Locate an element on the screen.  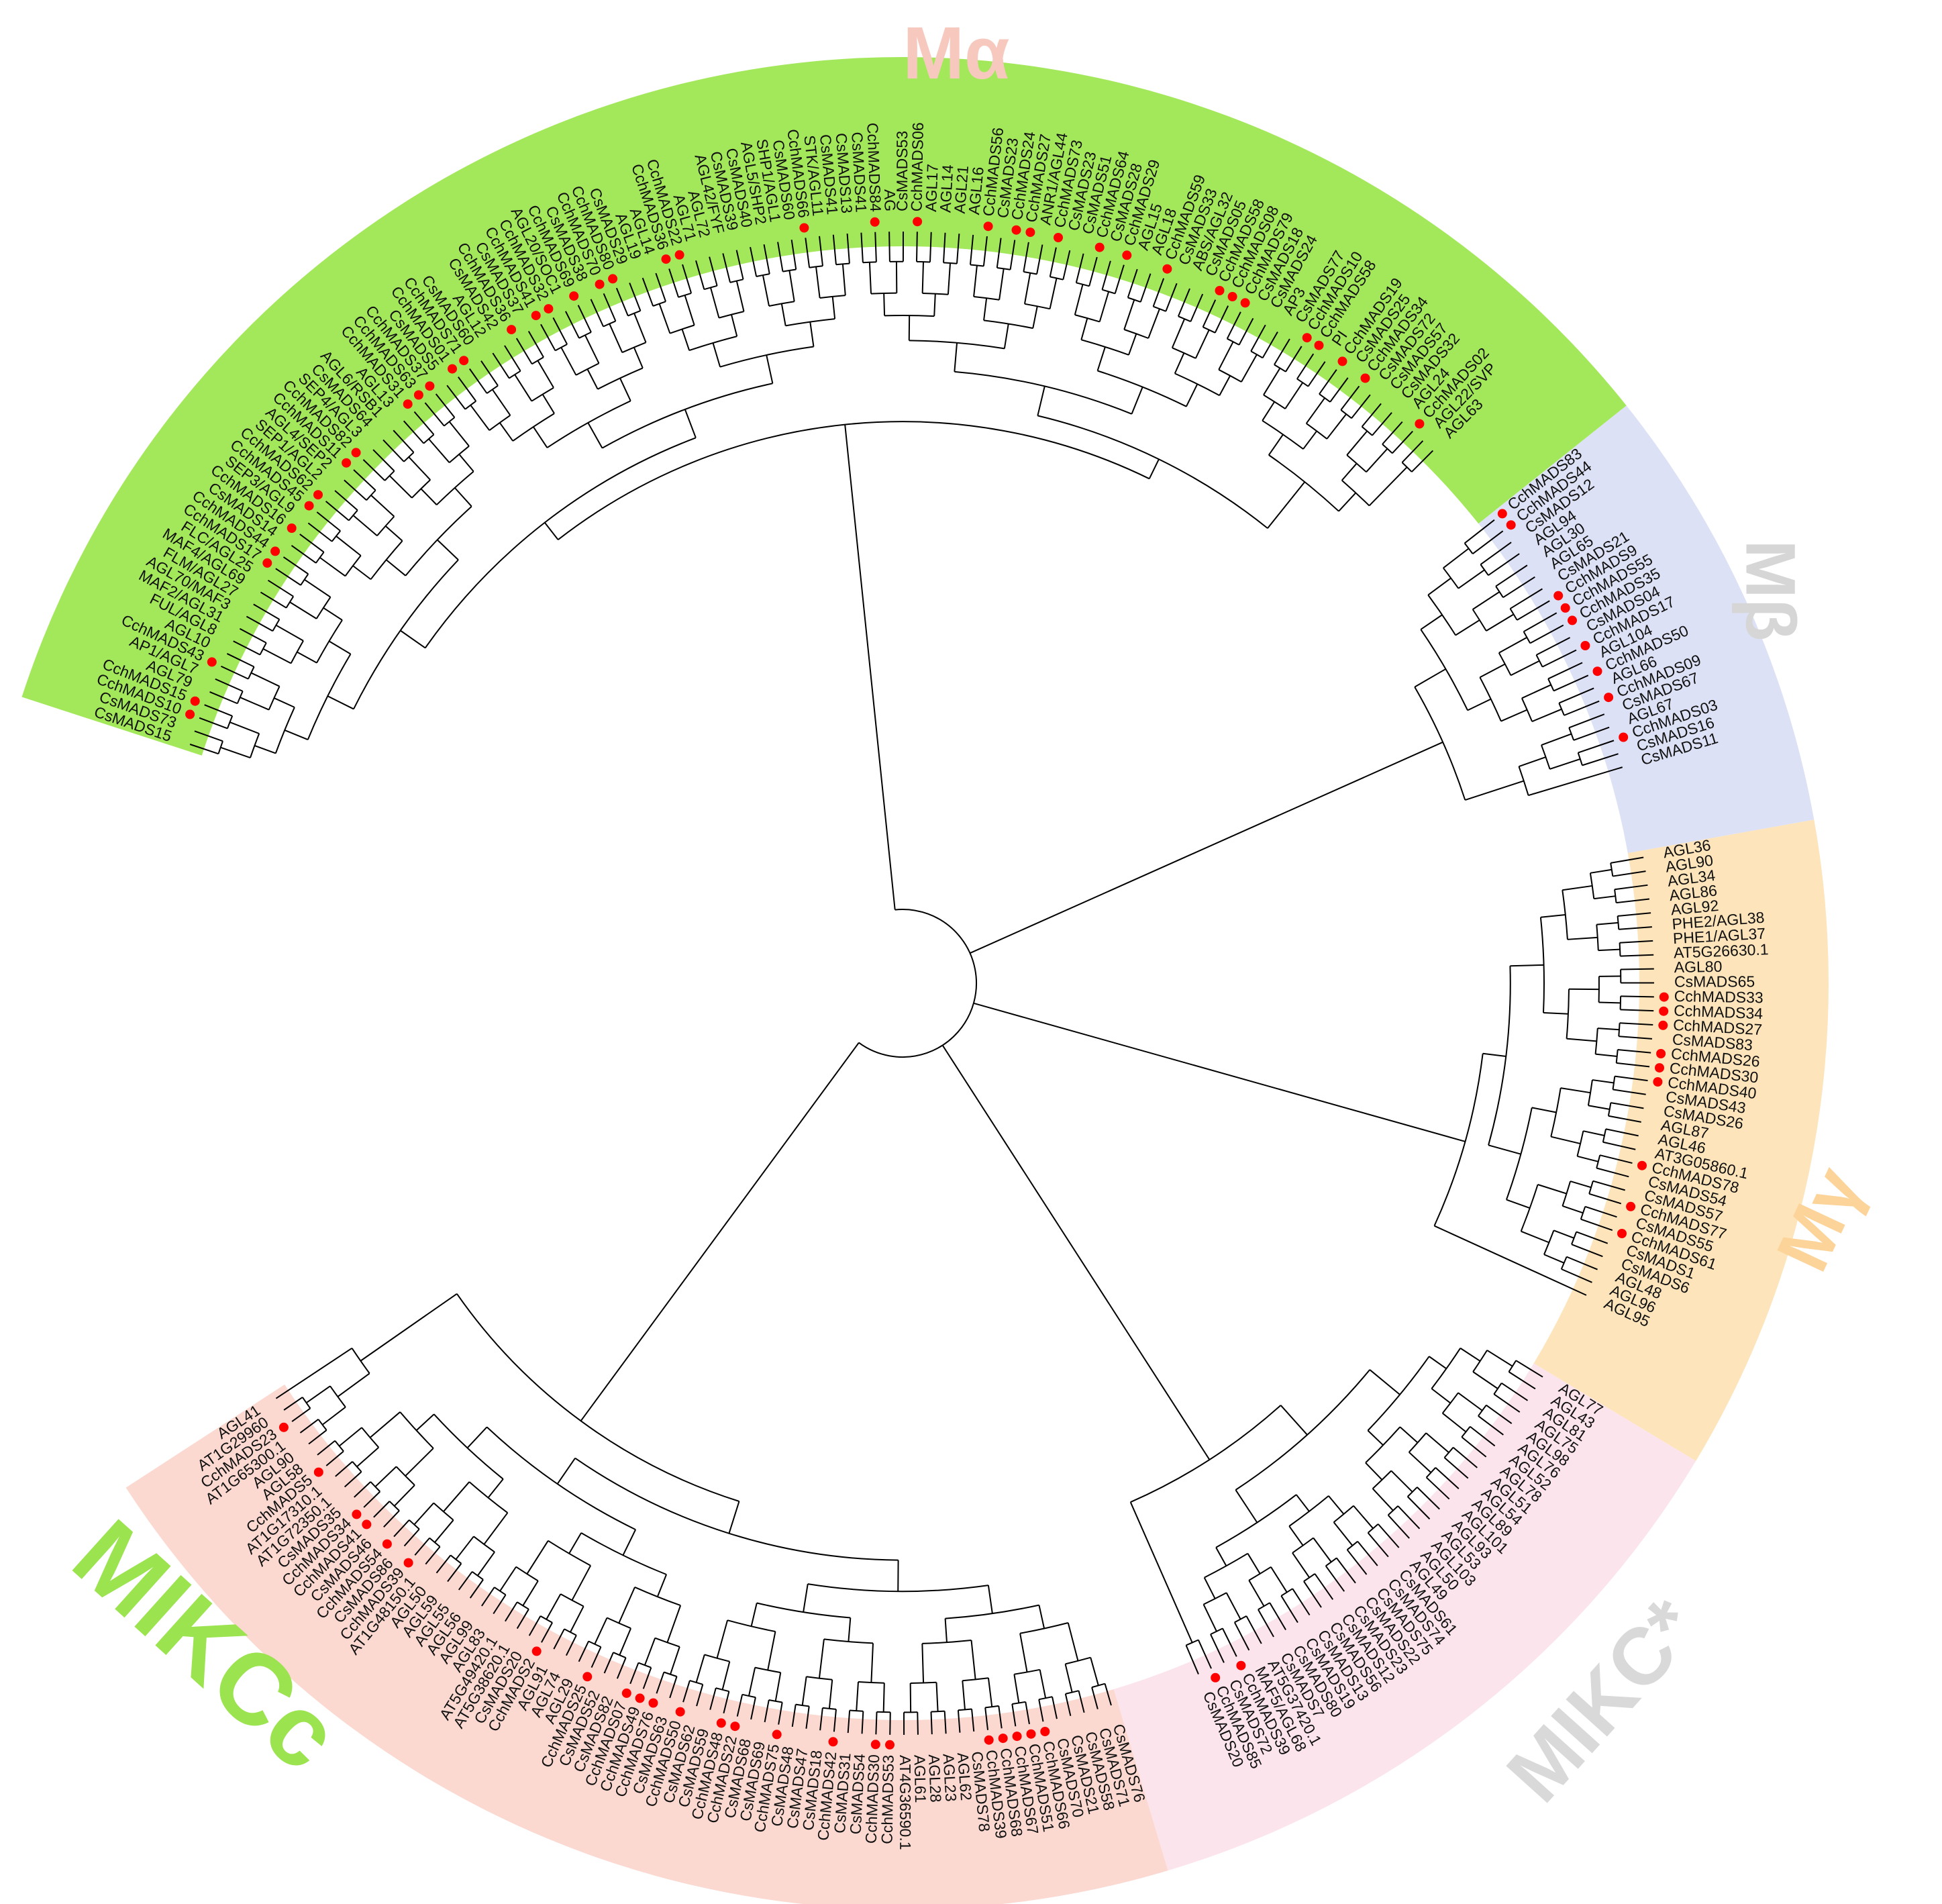
leaf-label: CsMADS54 is located at coordinates (857, 1794).